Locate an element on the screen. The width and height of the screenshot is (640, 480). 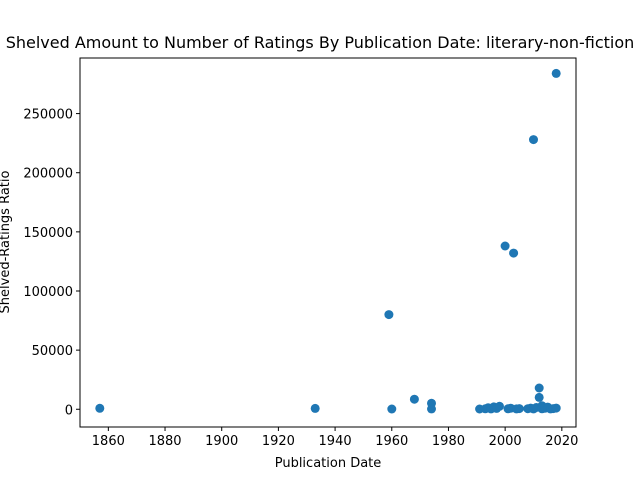
y-tick-label-3: 150000 is located at coordinates (48, 233).